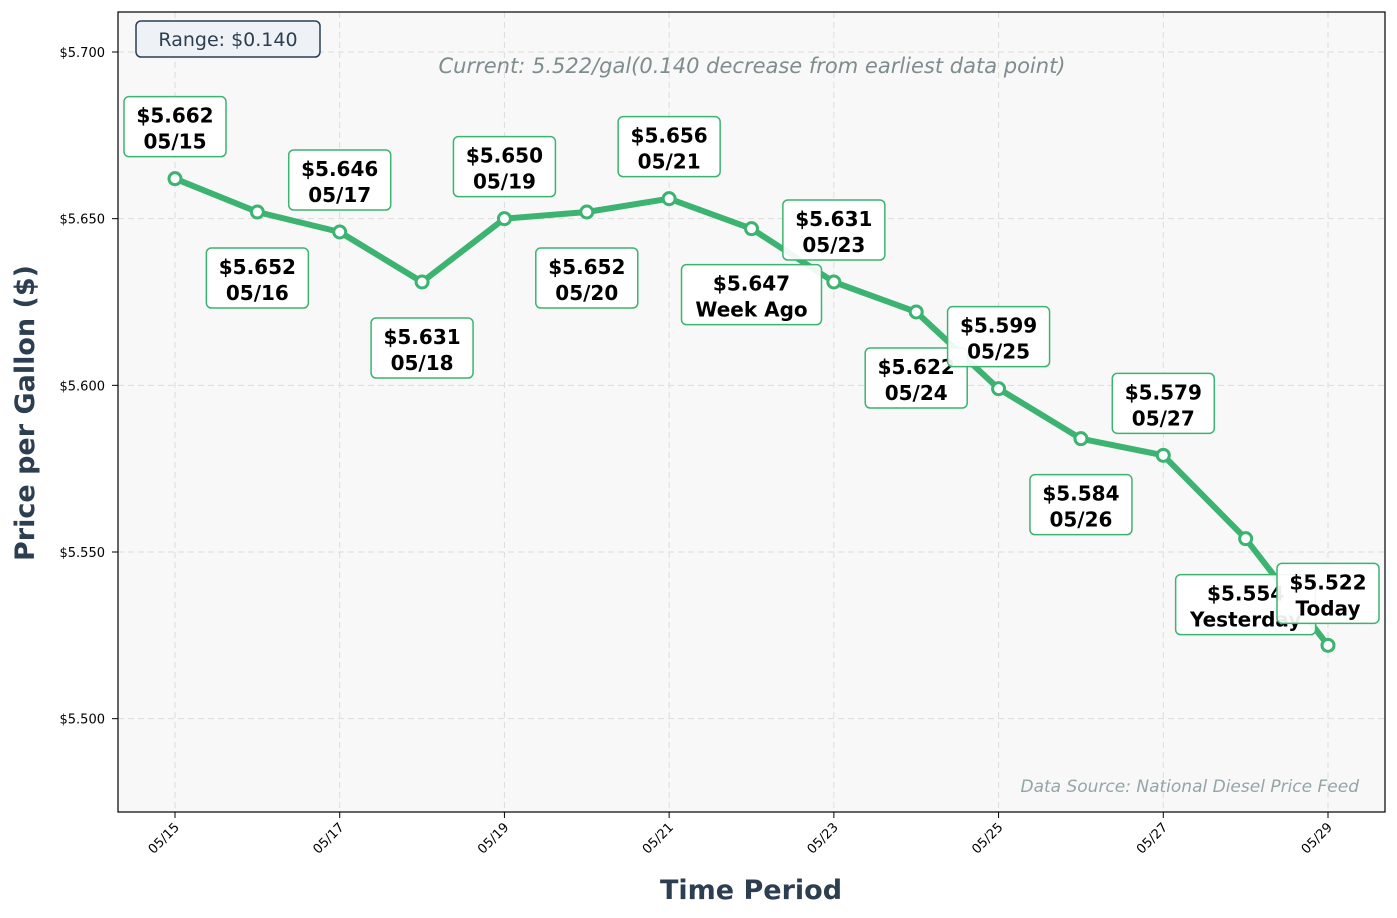 Image resolution: width=1397 pixels, height=918 pixels. Describe the element at coordinates (339, 195) in the screenshot. I see `data-label-date: 05/17` at that location.